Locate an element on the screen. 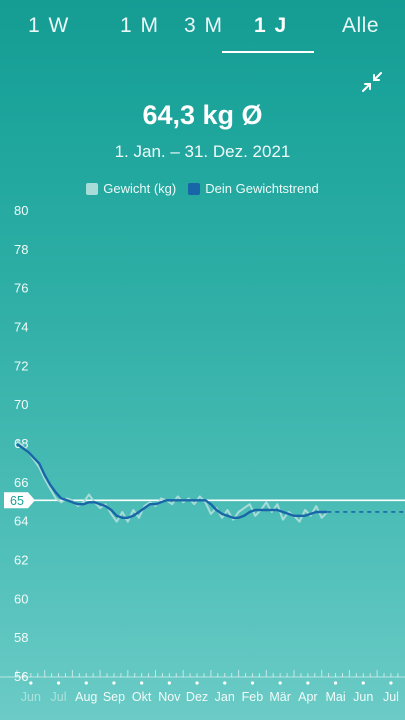  x-tick-label: Jan is located at coordinates (225, 697).